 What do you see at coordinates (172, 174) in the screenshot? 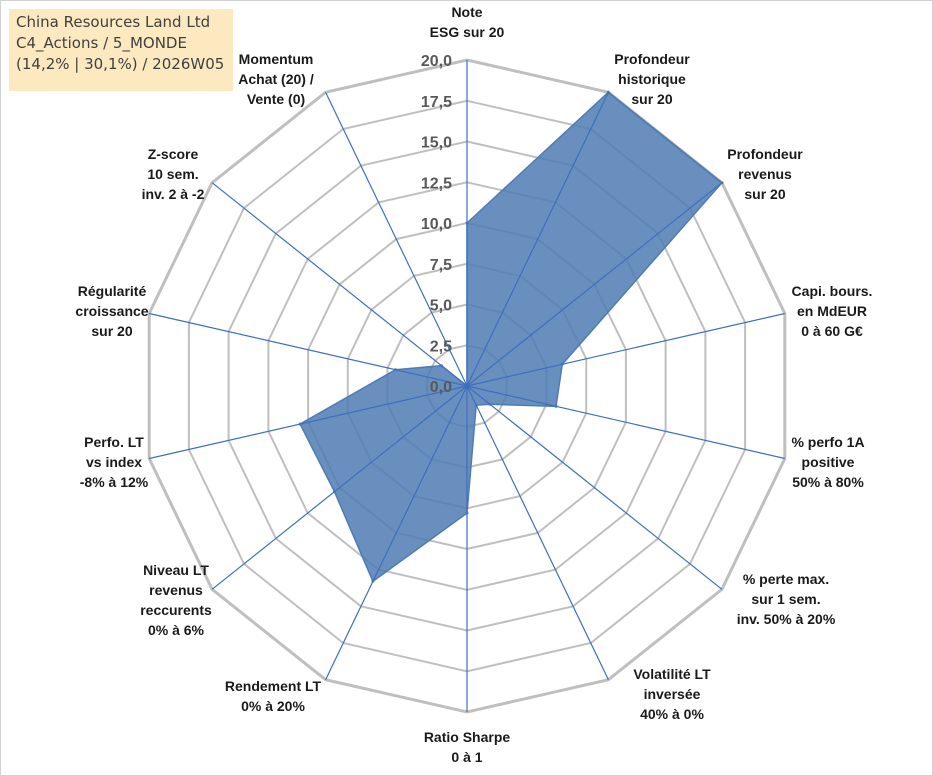
I see `category-label: 10 sem.` at bounding box center [172, 174].